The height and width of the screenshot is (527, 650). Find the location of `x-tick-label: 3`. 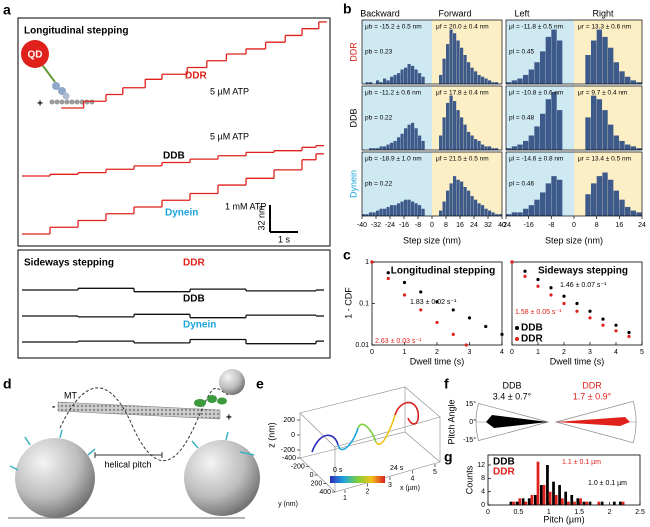

x-tick-label: 3 is located at coordinates (590, 352).